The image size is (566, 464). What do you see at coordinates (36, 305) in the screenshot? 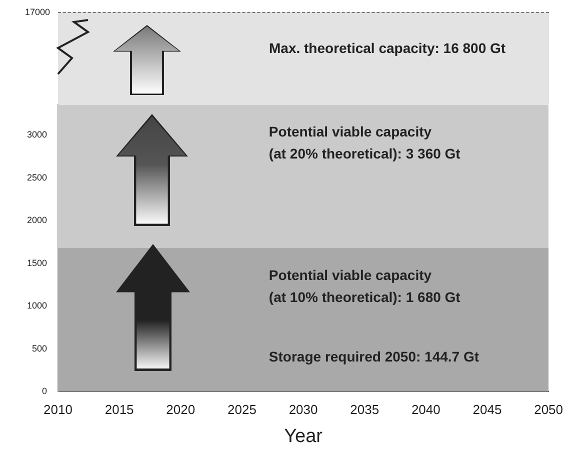
I see `y-tick-label: 1000` at bounding box center [36, 305].